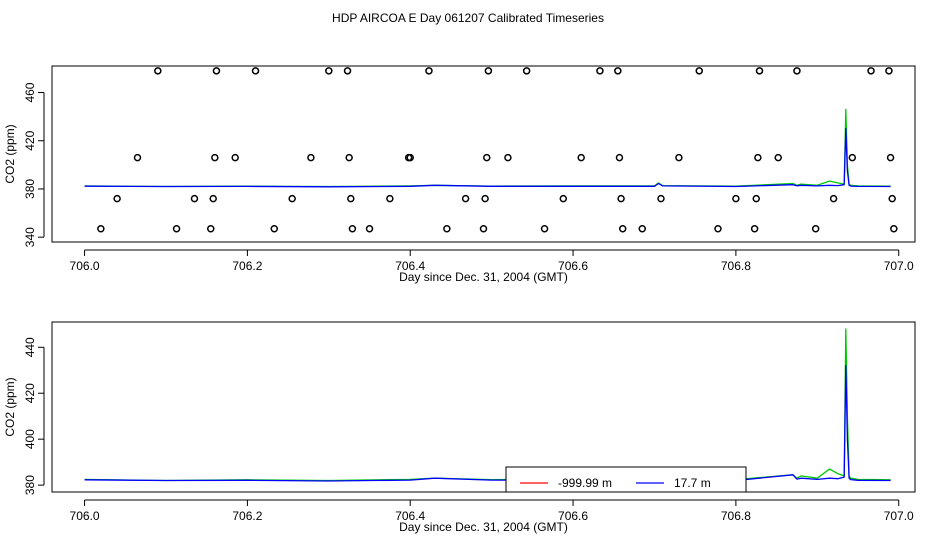 The width and height of the screenshot is (936, 540). I want to click on legend: -999.99 m 17.7 m, so click(626, 479).